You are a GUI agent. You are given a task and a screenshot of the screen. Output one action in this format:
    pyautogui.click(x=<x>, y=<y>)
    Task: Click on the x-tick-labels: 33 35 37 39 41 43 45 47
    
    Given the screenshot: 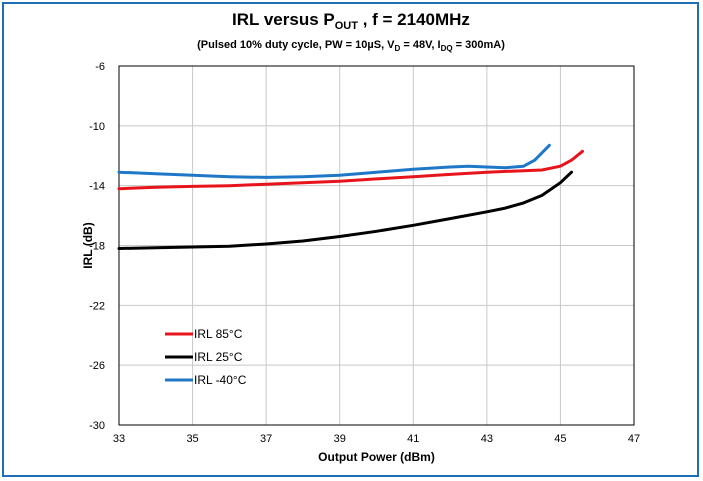 What is the action you would take?
    pyautogui.click(x=376, y=439)
    